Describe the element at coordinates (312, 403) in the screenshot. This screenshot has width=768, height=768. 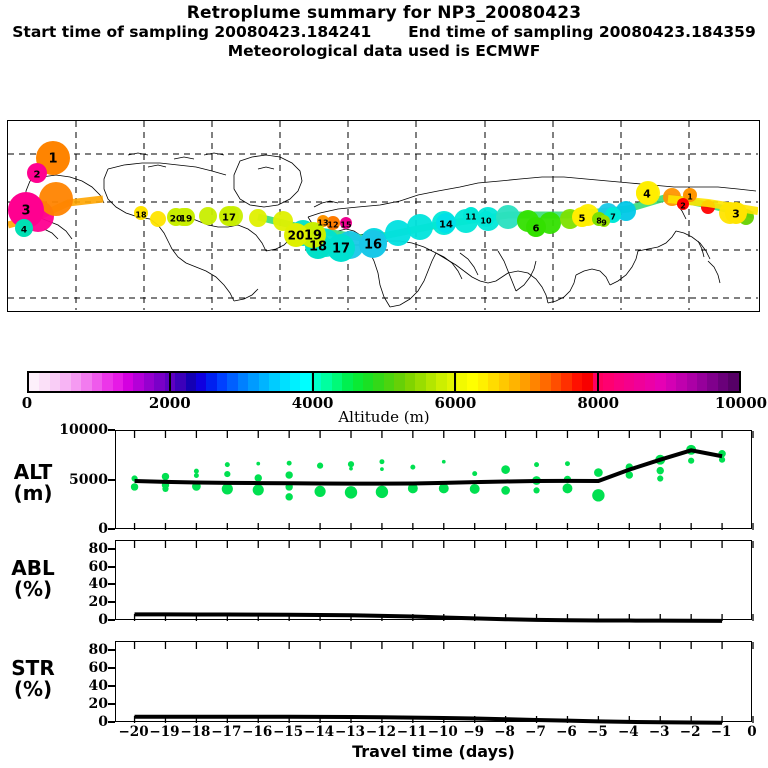
I see `colorbar-tick-label: 4000` at that location.